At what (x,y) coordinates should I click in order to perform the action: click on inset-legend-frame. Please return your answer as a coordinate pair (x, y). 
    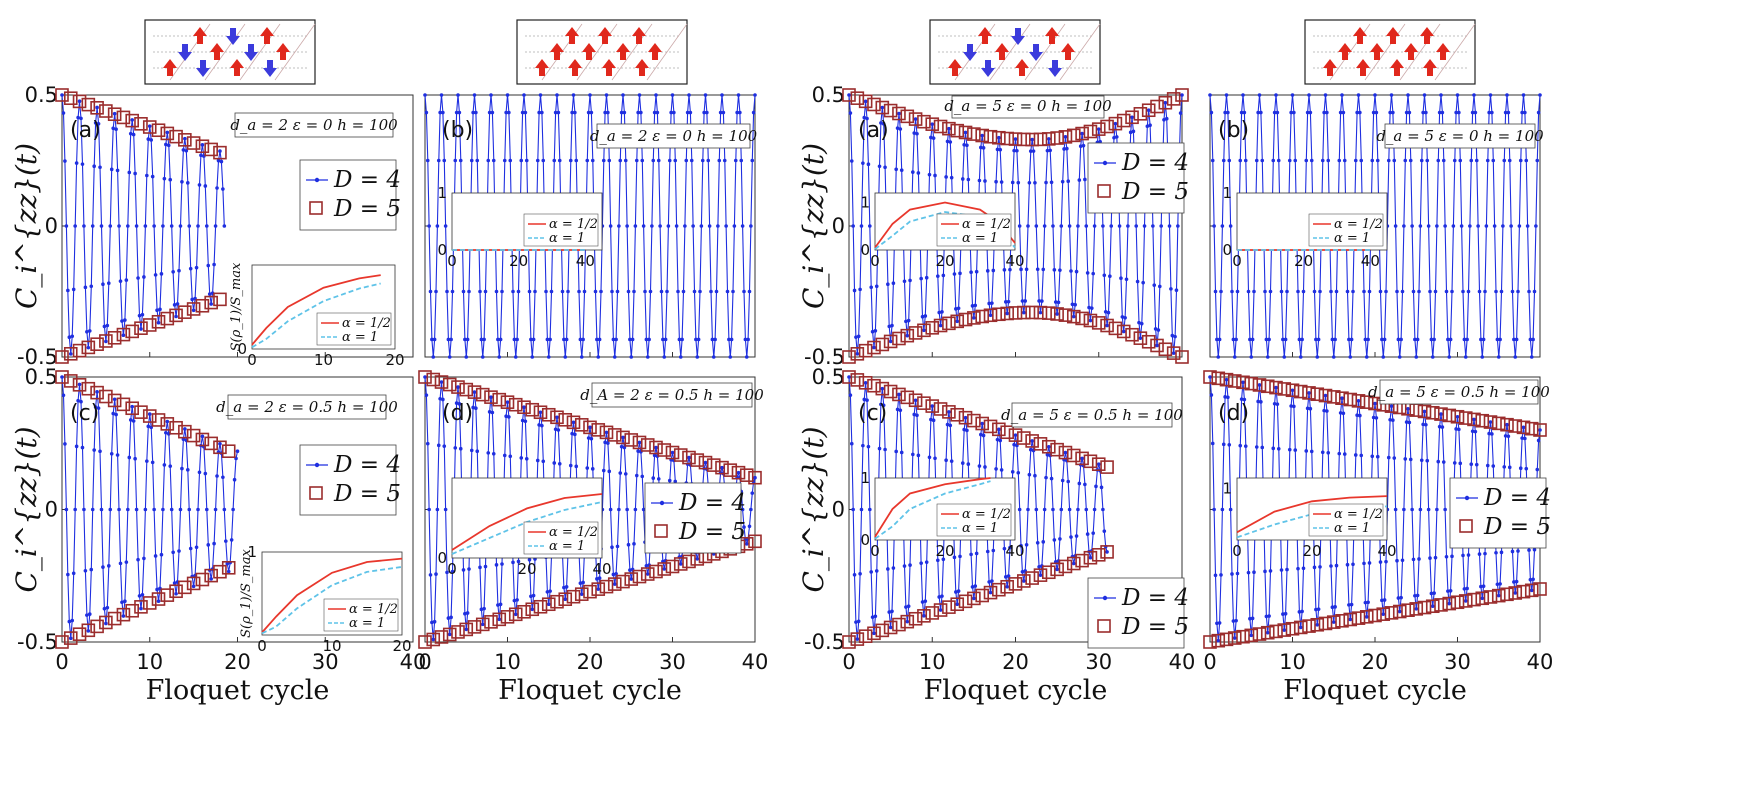
    Looking at the image, I should click on (561, 538).